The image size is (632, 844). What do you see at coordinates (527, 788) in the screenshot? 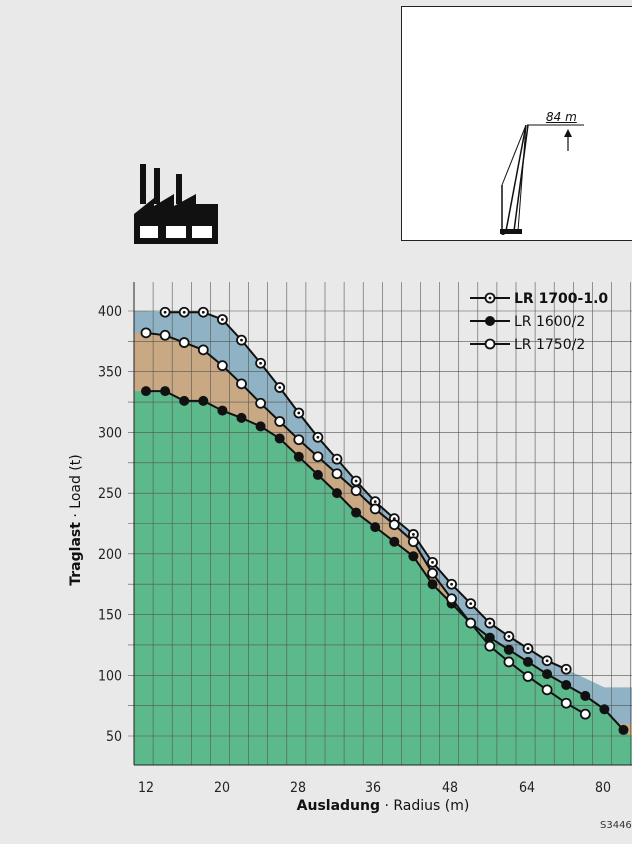
I see `x-tick-label: 64` at bounding box center [527, 788].